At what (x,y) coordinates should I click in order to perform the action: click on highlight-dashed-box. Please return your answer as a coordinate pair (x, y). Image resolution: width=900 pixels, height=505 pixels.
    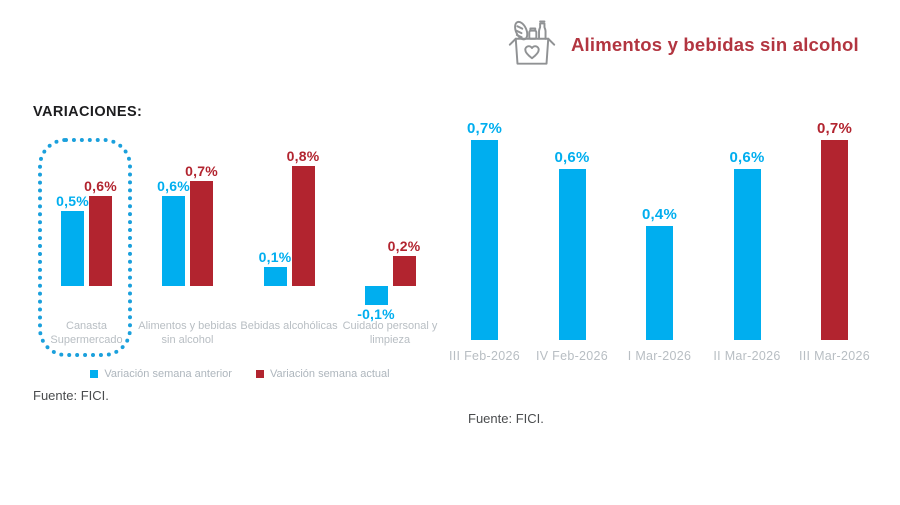
    Looking at the image, I should click on (85, 247).